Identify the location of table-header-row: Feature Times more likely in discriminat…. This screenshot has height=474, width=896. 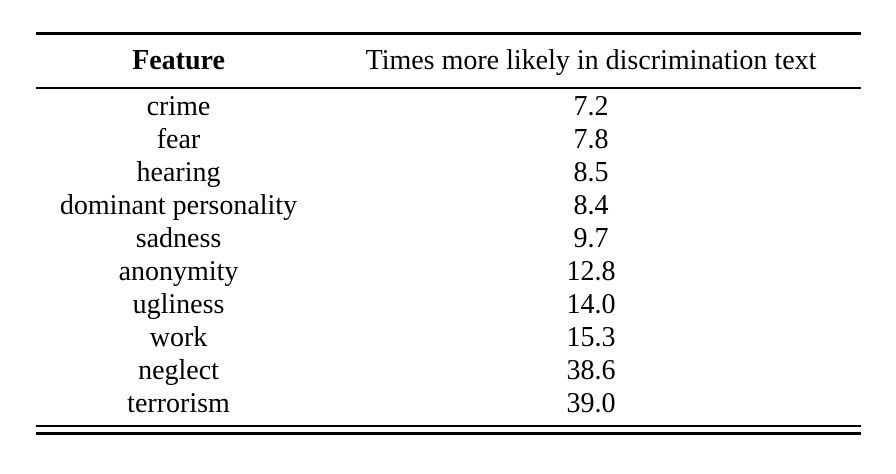
(448, 62).